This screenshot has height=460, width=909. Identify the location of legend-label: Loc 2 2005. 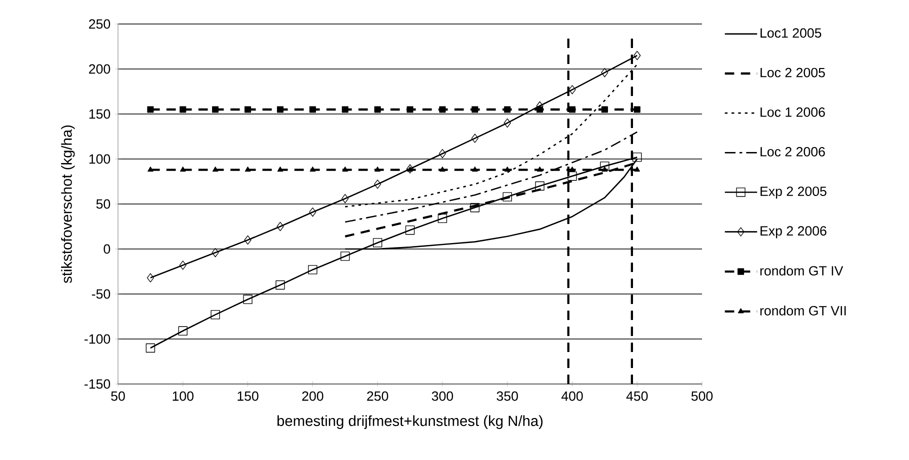
(792, 73).